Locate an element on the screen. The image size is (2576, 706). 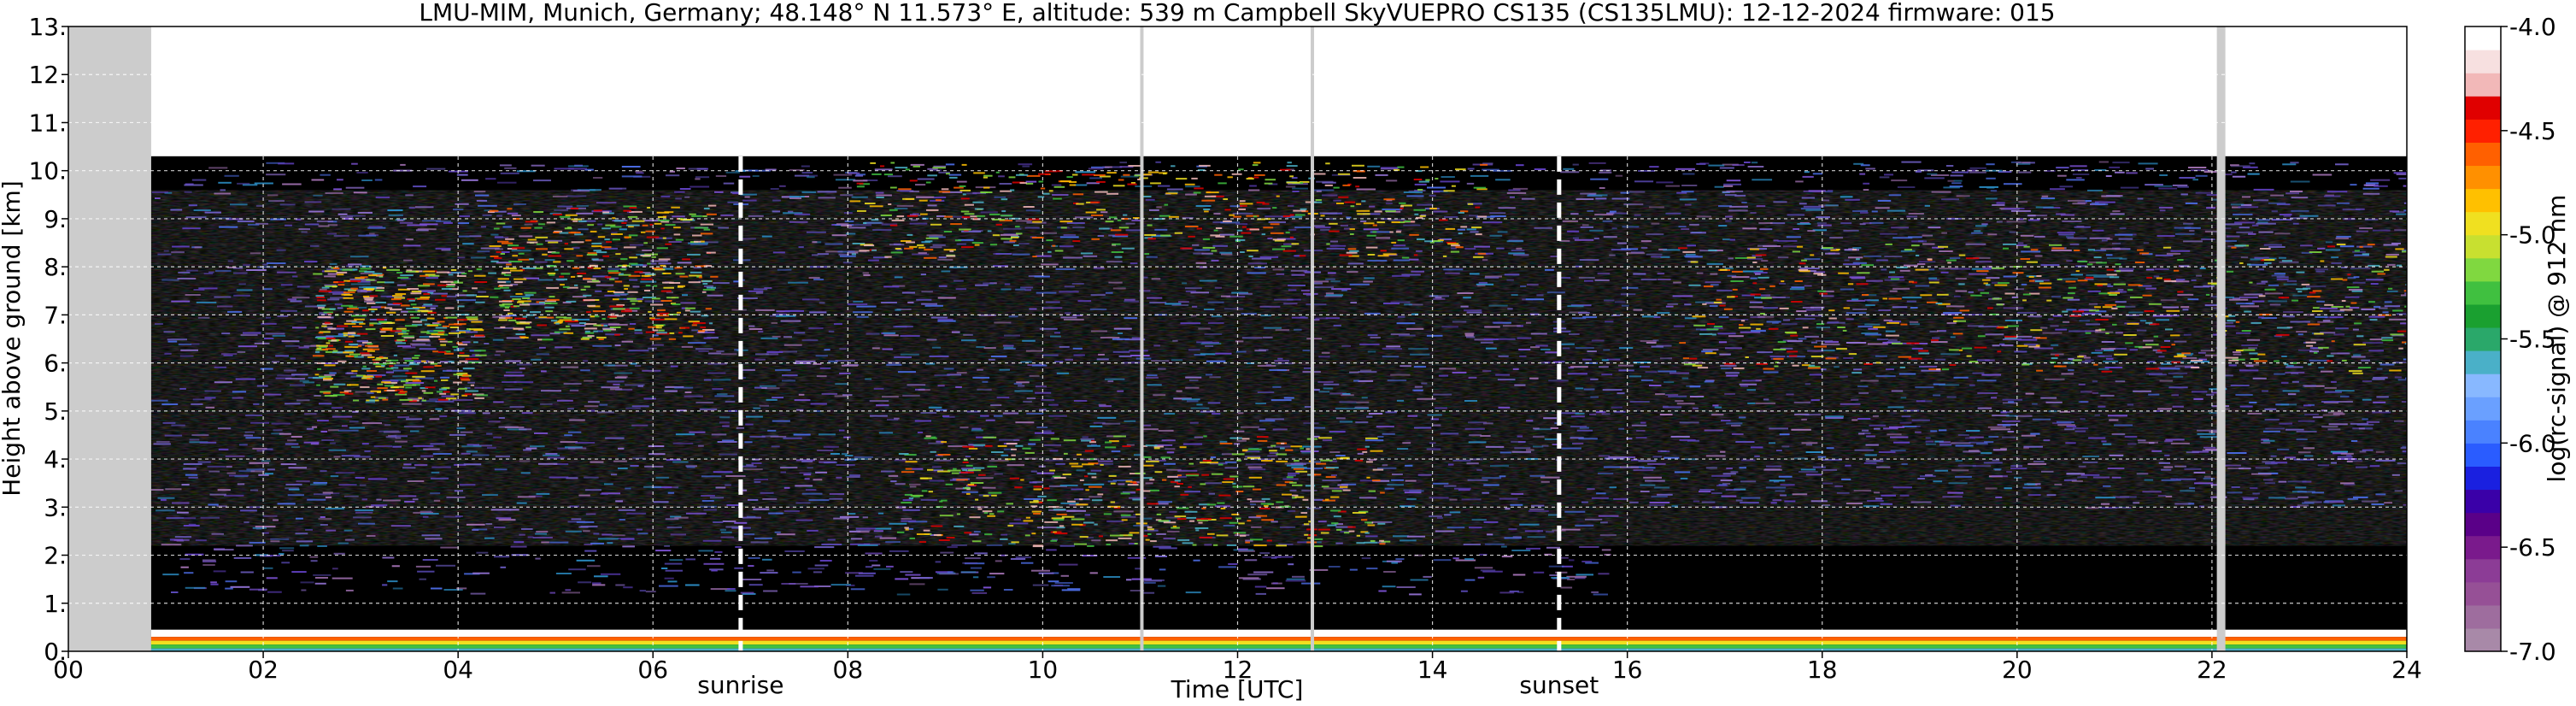
y-tick-label: 9. is located at coordinates (55, 219).